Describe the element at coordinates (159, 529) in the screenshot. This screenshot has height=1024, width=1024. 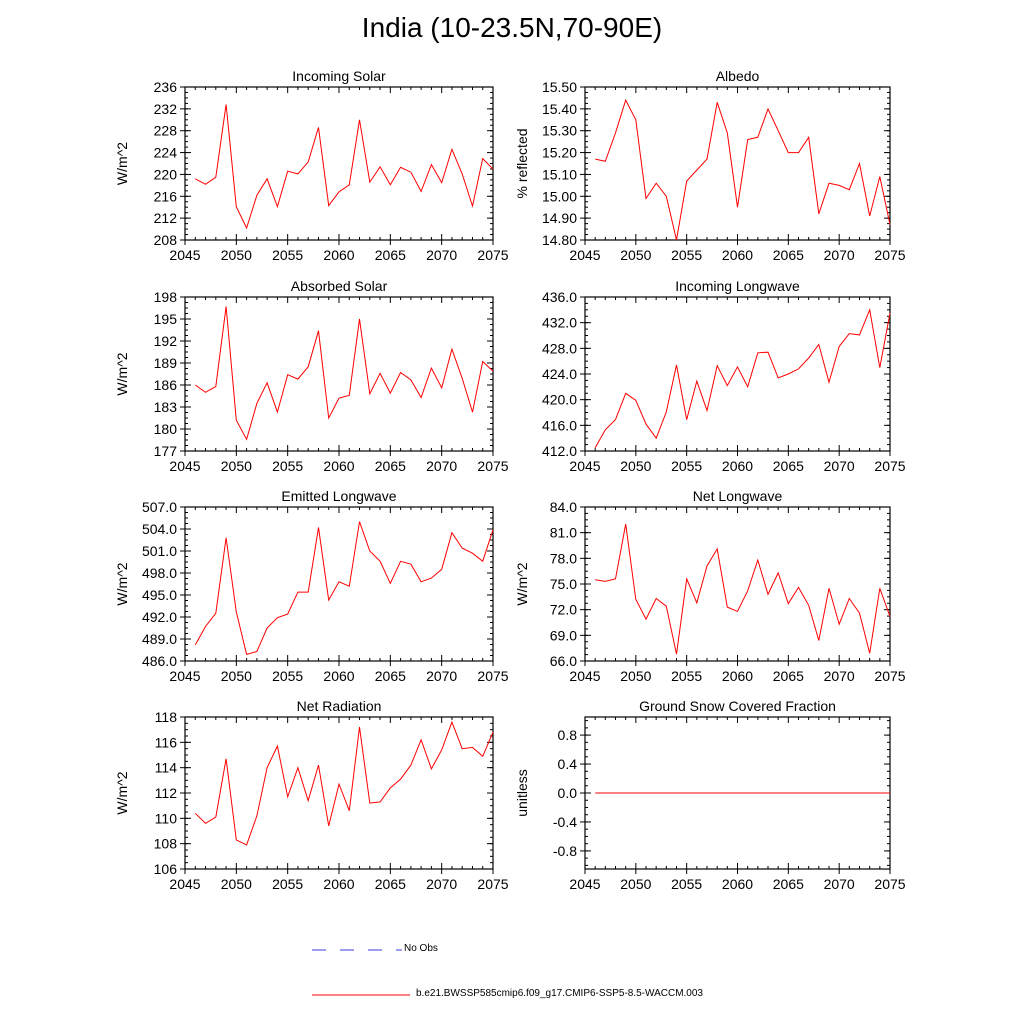
I see `panel-5-y-tick-label: 504.0` at that location.